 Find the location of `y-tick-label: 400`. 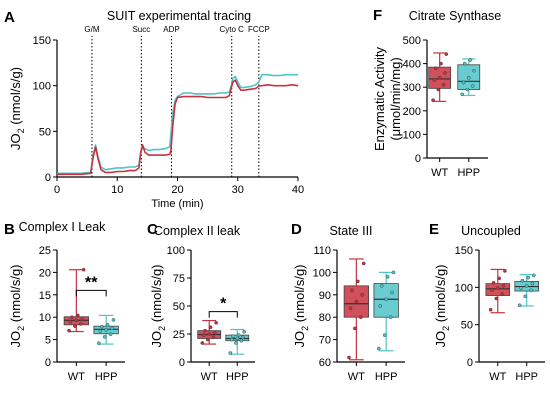

y-tick-label: 400 is located at coordinates (412, 65).